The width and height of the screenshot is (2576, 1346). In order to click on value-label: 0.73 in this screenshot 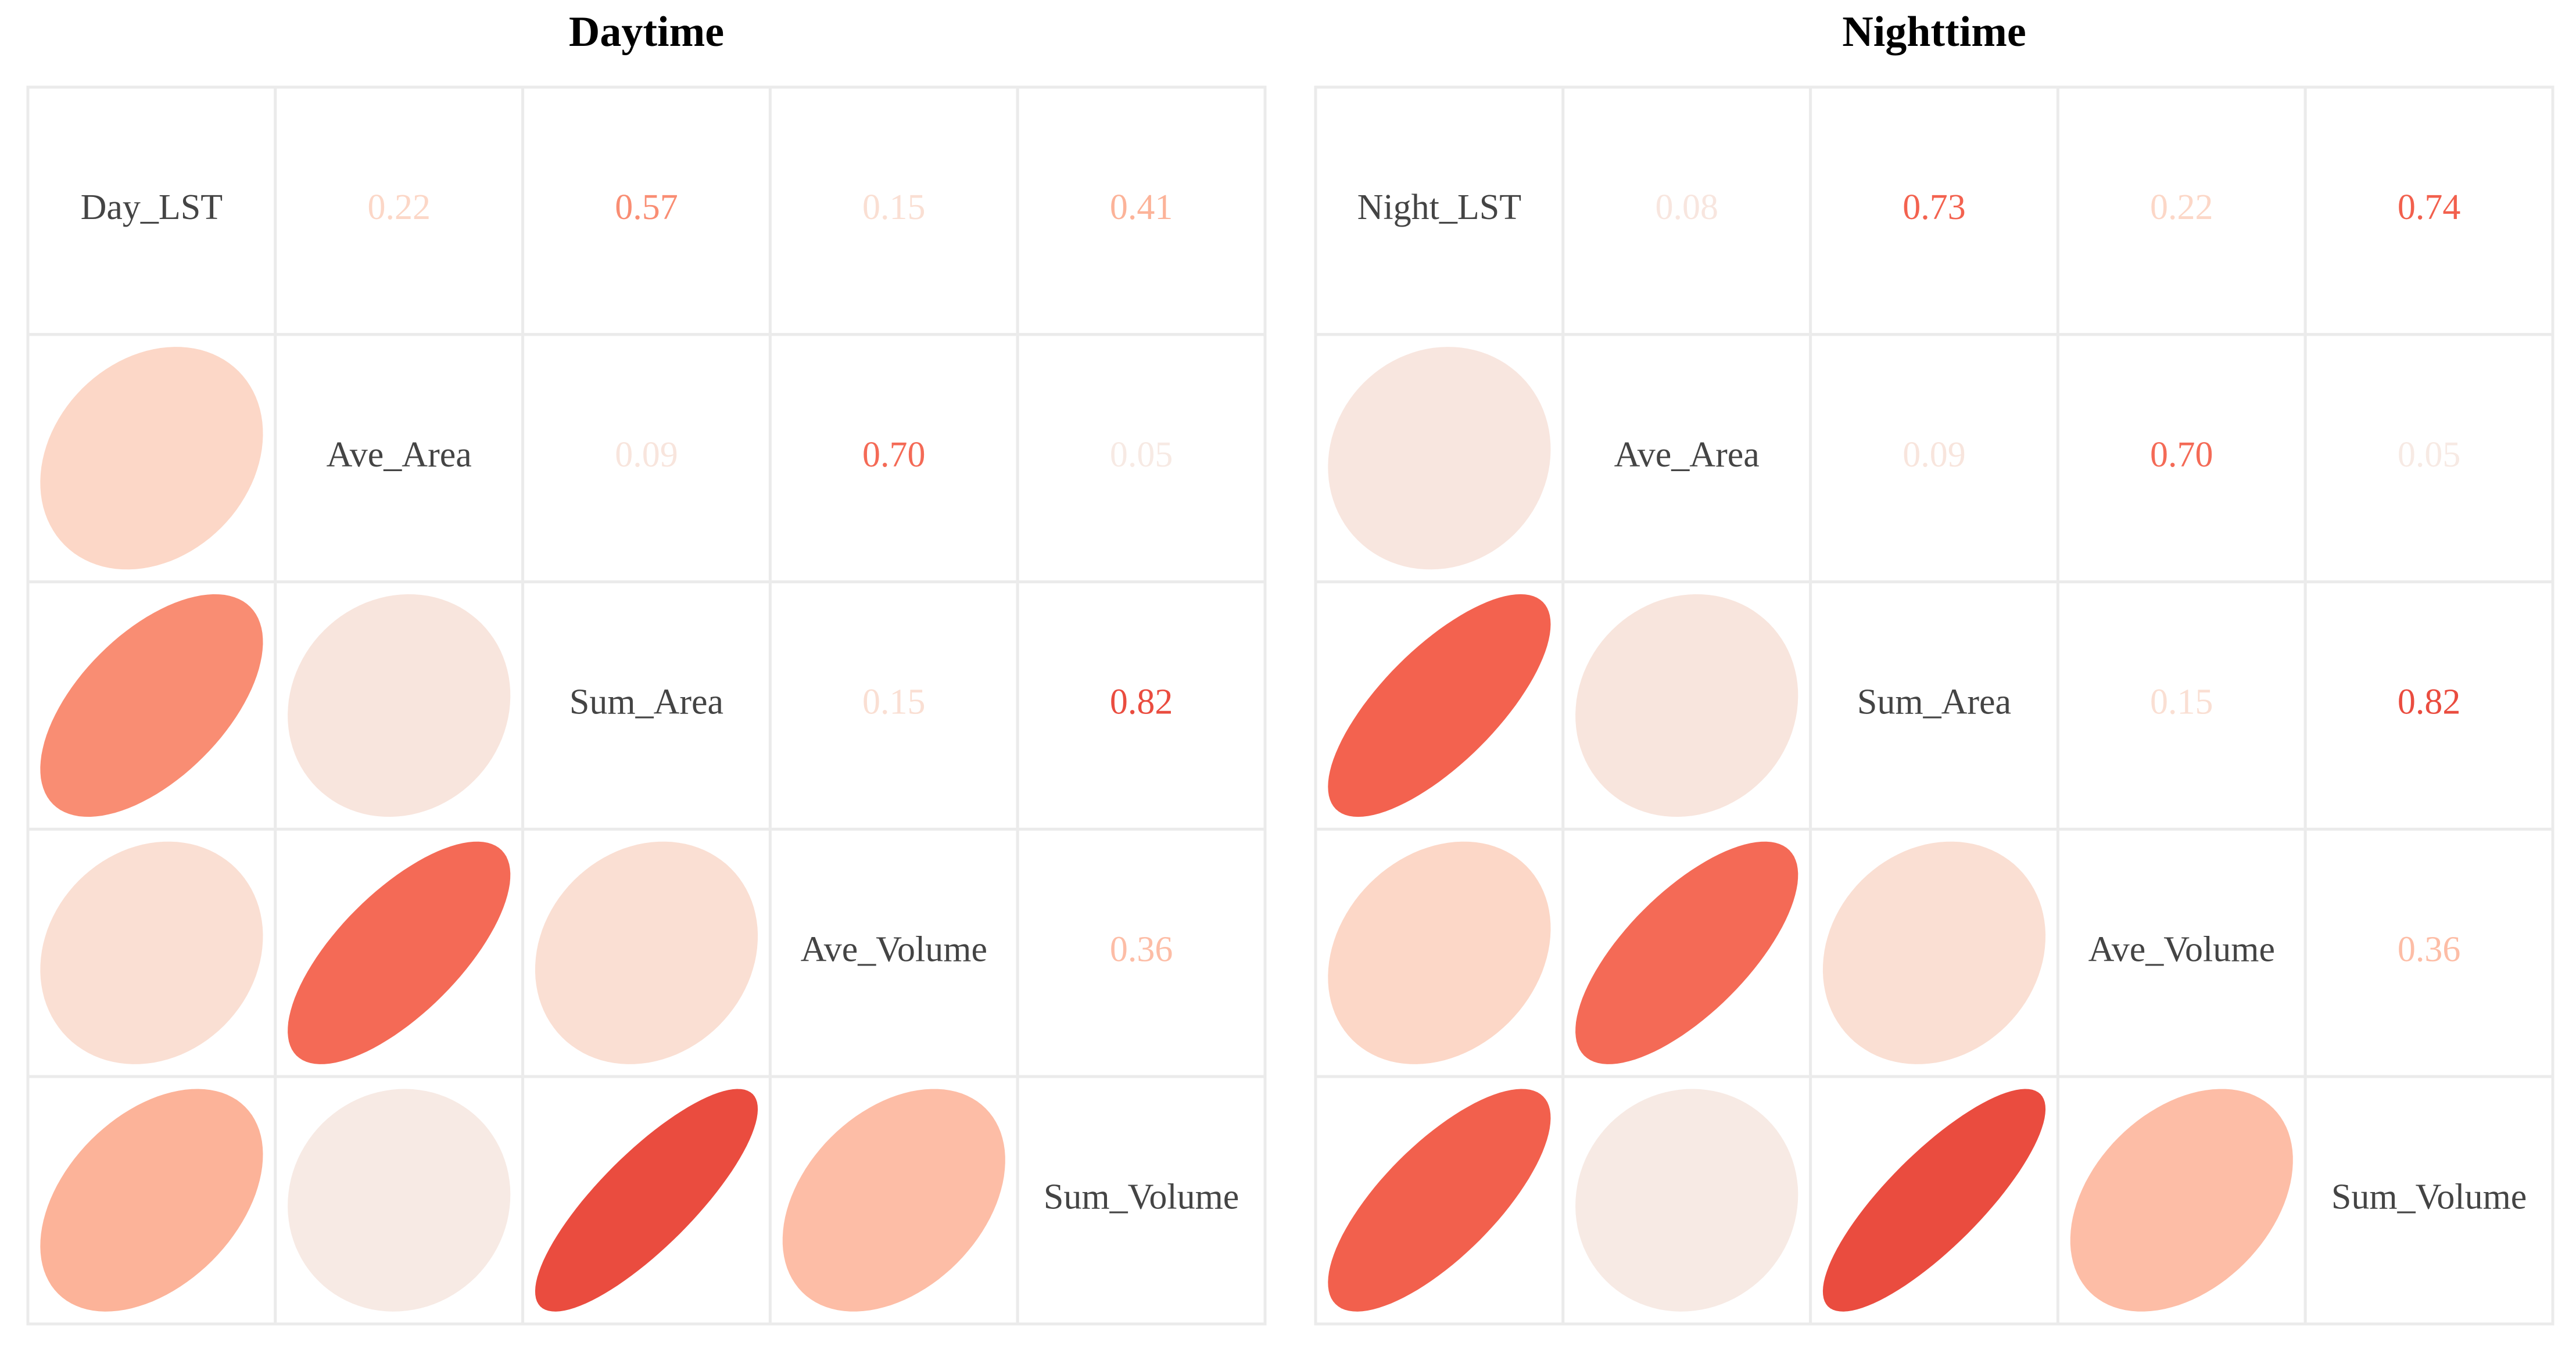, I will do `click(1934, 207)`.